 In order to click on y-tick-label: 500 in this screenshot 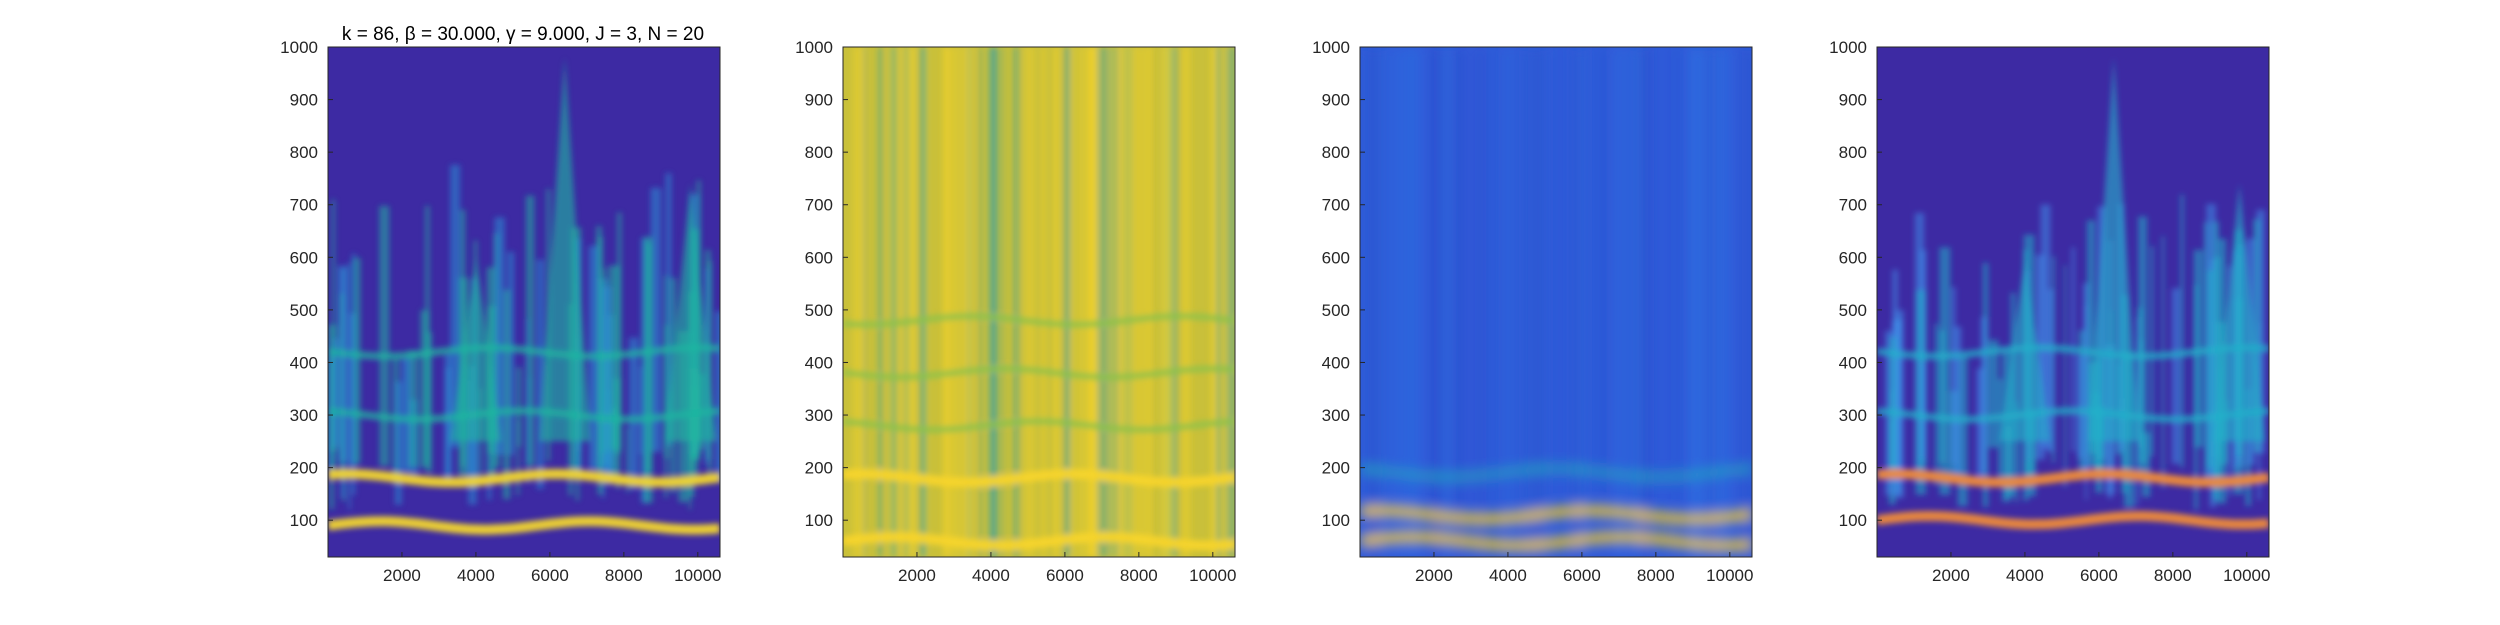, I will do `click(304, 310)`.